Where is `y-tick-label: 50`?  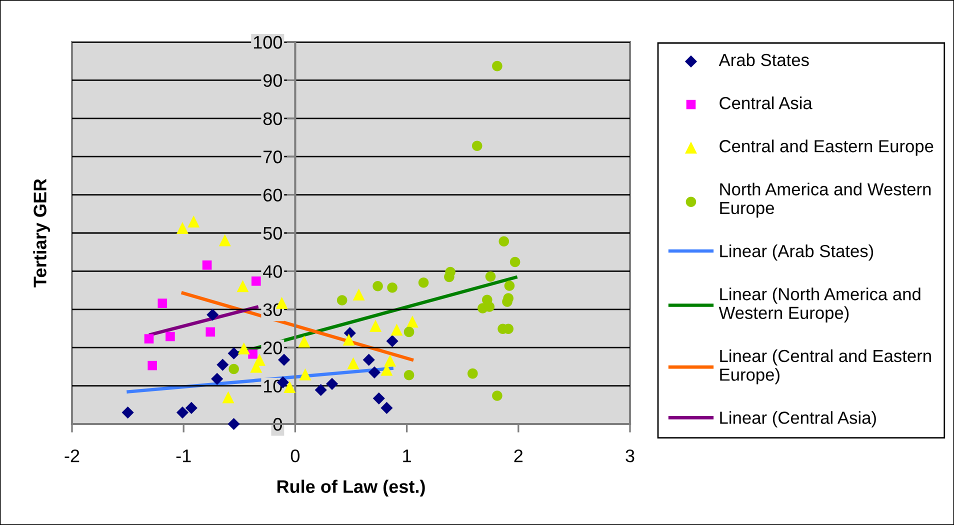 y-tick-label: 50 is located at coordinates (272, 233).